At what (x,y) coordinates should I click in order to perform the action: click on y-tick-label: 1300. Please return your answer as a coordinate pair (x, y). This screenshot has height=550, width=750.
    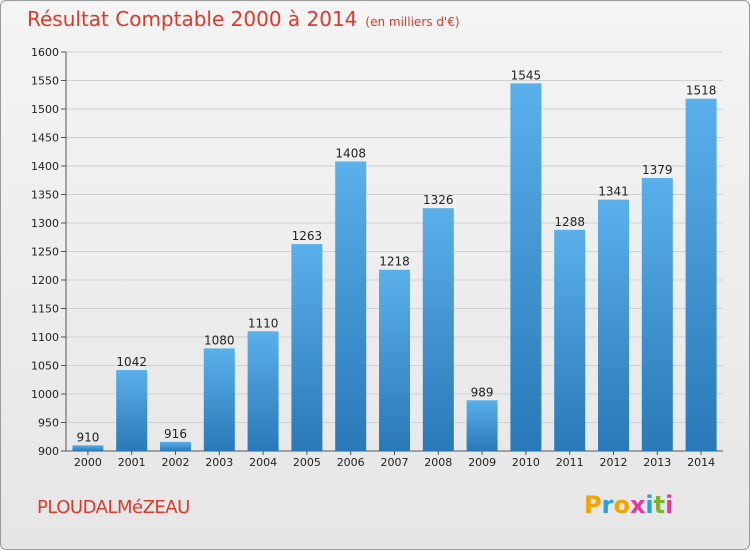
    Looking at the image, I should click on (45, 223).